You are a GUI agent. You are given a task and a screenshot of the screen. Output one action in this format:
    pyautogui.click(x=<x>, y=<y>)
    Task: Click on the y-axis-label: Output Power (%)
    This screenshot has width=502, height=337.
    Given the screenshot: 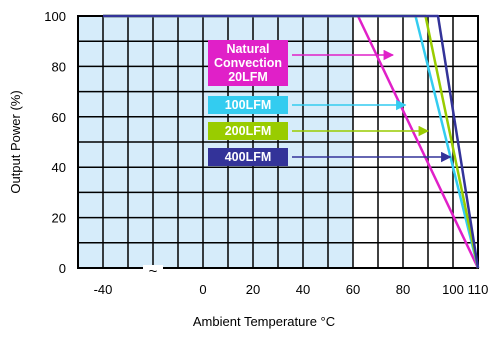 What is the action you would take?
    pyautogui.click(x=15, y=141)
    